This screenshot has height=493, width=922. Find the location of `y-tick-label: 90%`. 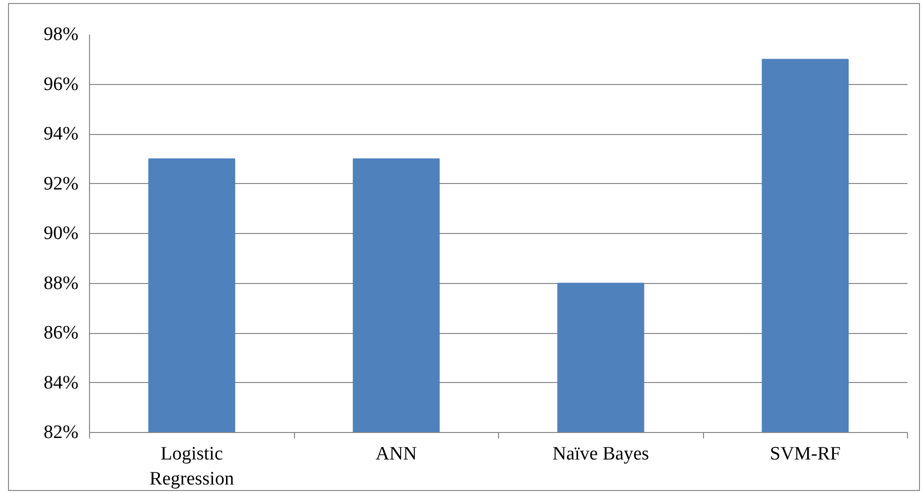

y-tick-label: 90% is located at coordinates (61, 233).